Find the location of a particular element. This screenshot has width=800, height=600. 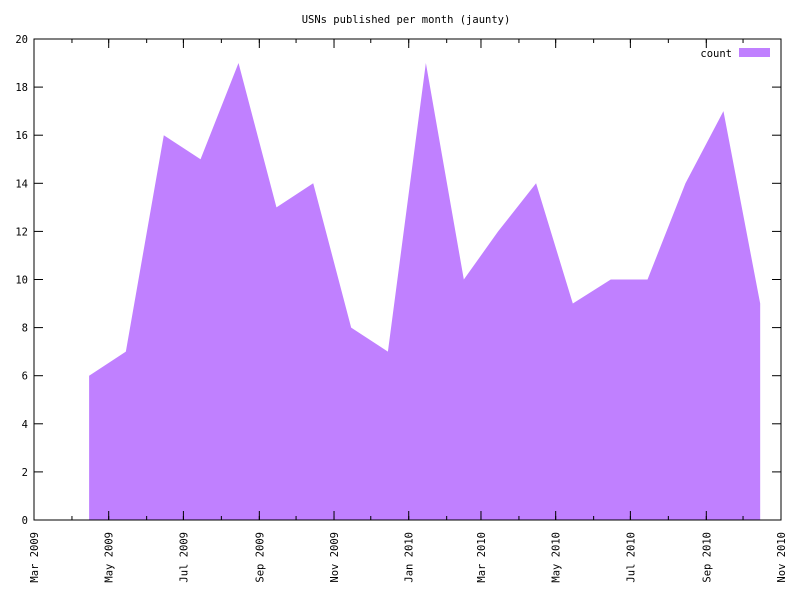

x-tick-label: Sep 2010 is located at coordinates (707, 557).